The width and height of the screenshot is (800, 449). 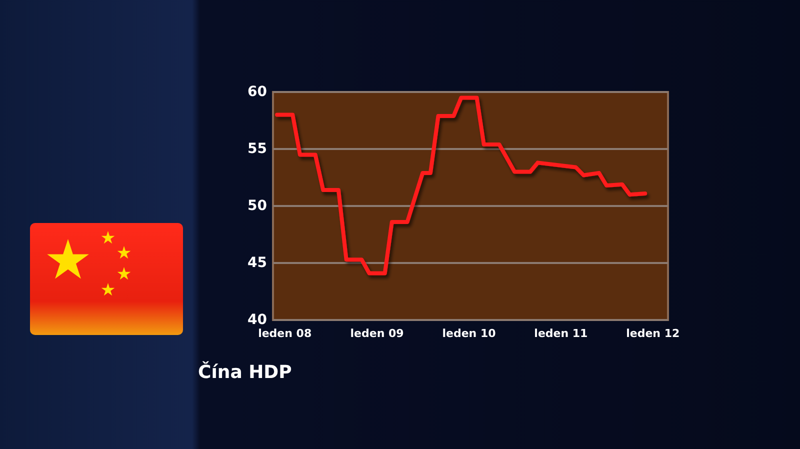 I want to click on x-tick-label: leden 12, so click(x=653, y=333).